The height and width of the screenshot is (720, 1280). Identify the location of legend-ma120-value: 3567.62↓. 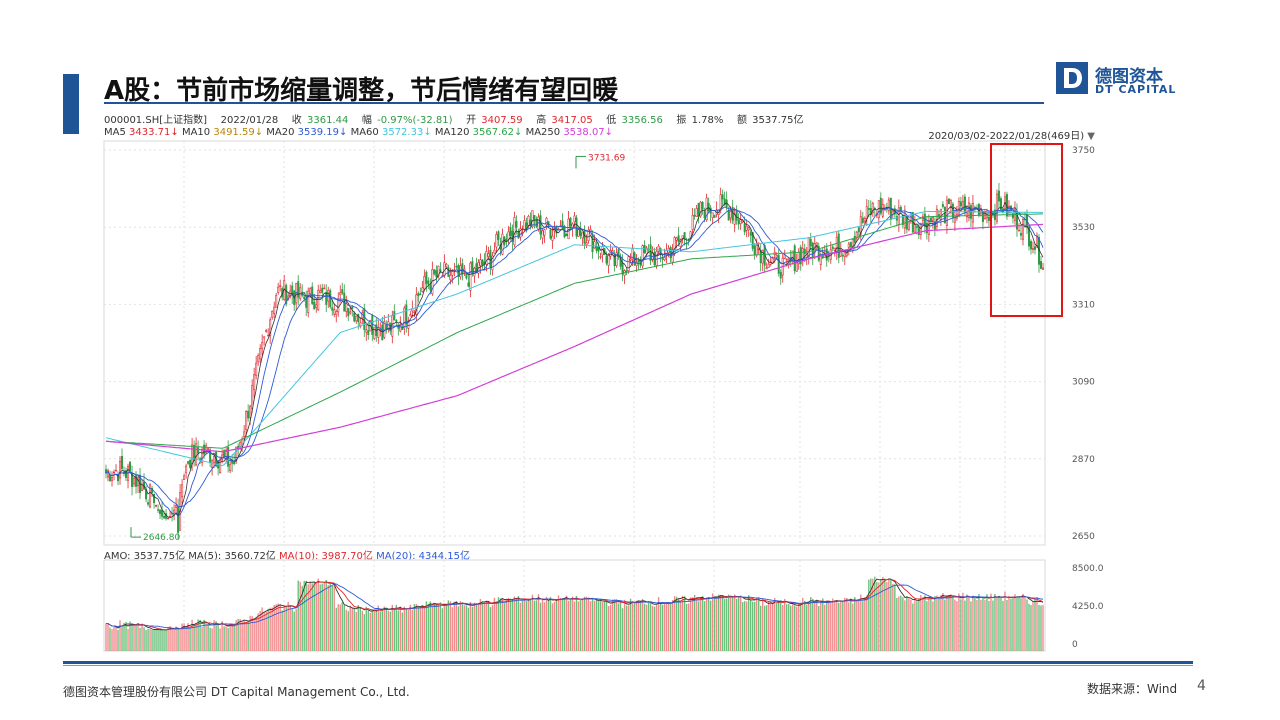
(497, 132).